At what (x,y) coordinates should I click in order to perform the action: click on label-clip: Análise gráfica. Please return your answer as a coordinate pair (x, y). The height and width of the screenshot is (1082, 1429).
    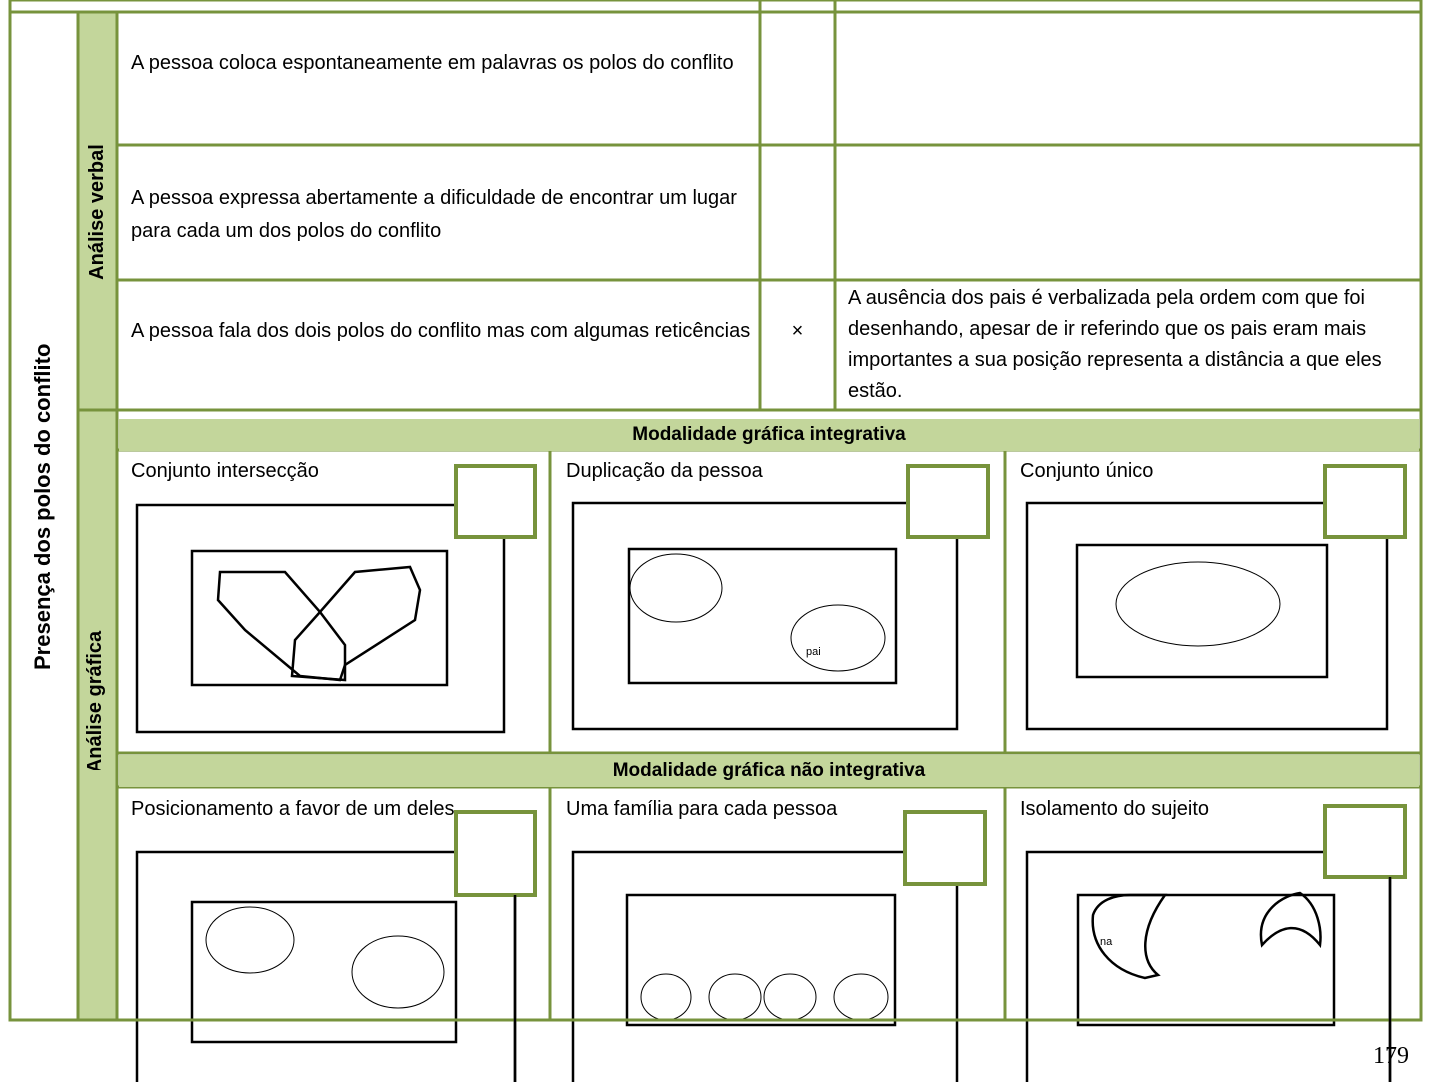
    Looking at the image, I should click on (97, 695).